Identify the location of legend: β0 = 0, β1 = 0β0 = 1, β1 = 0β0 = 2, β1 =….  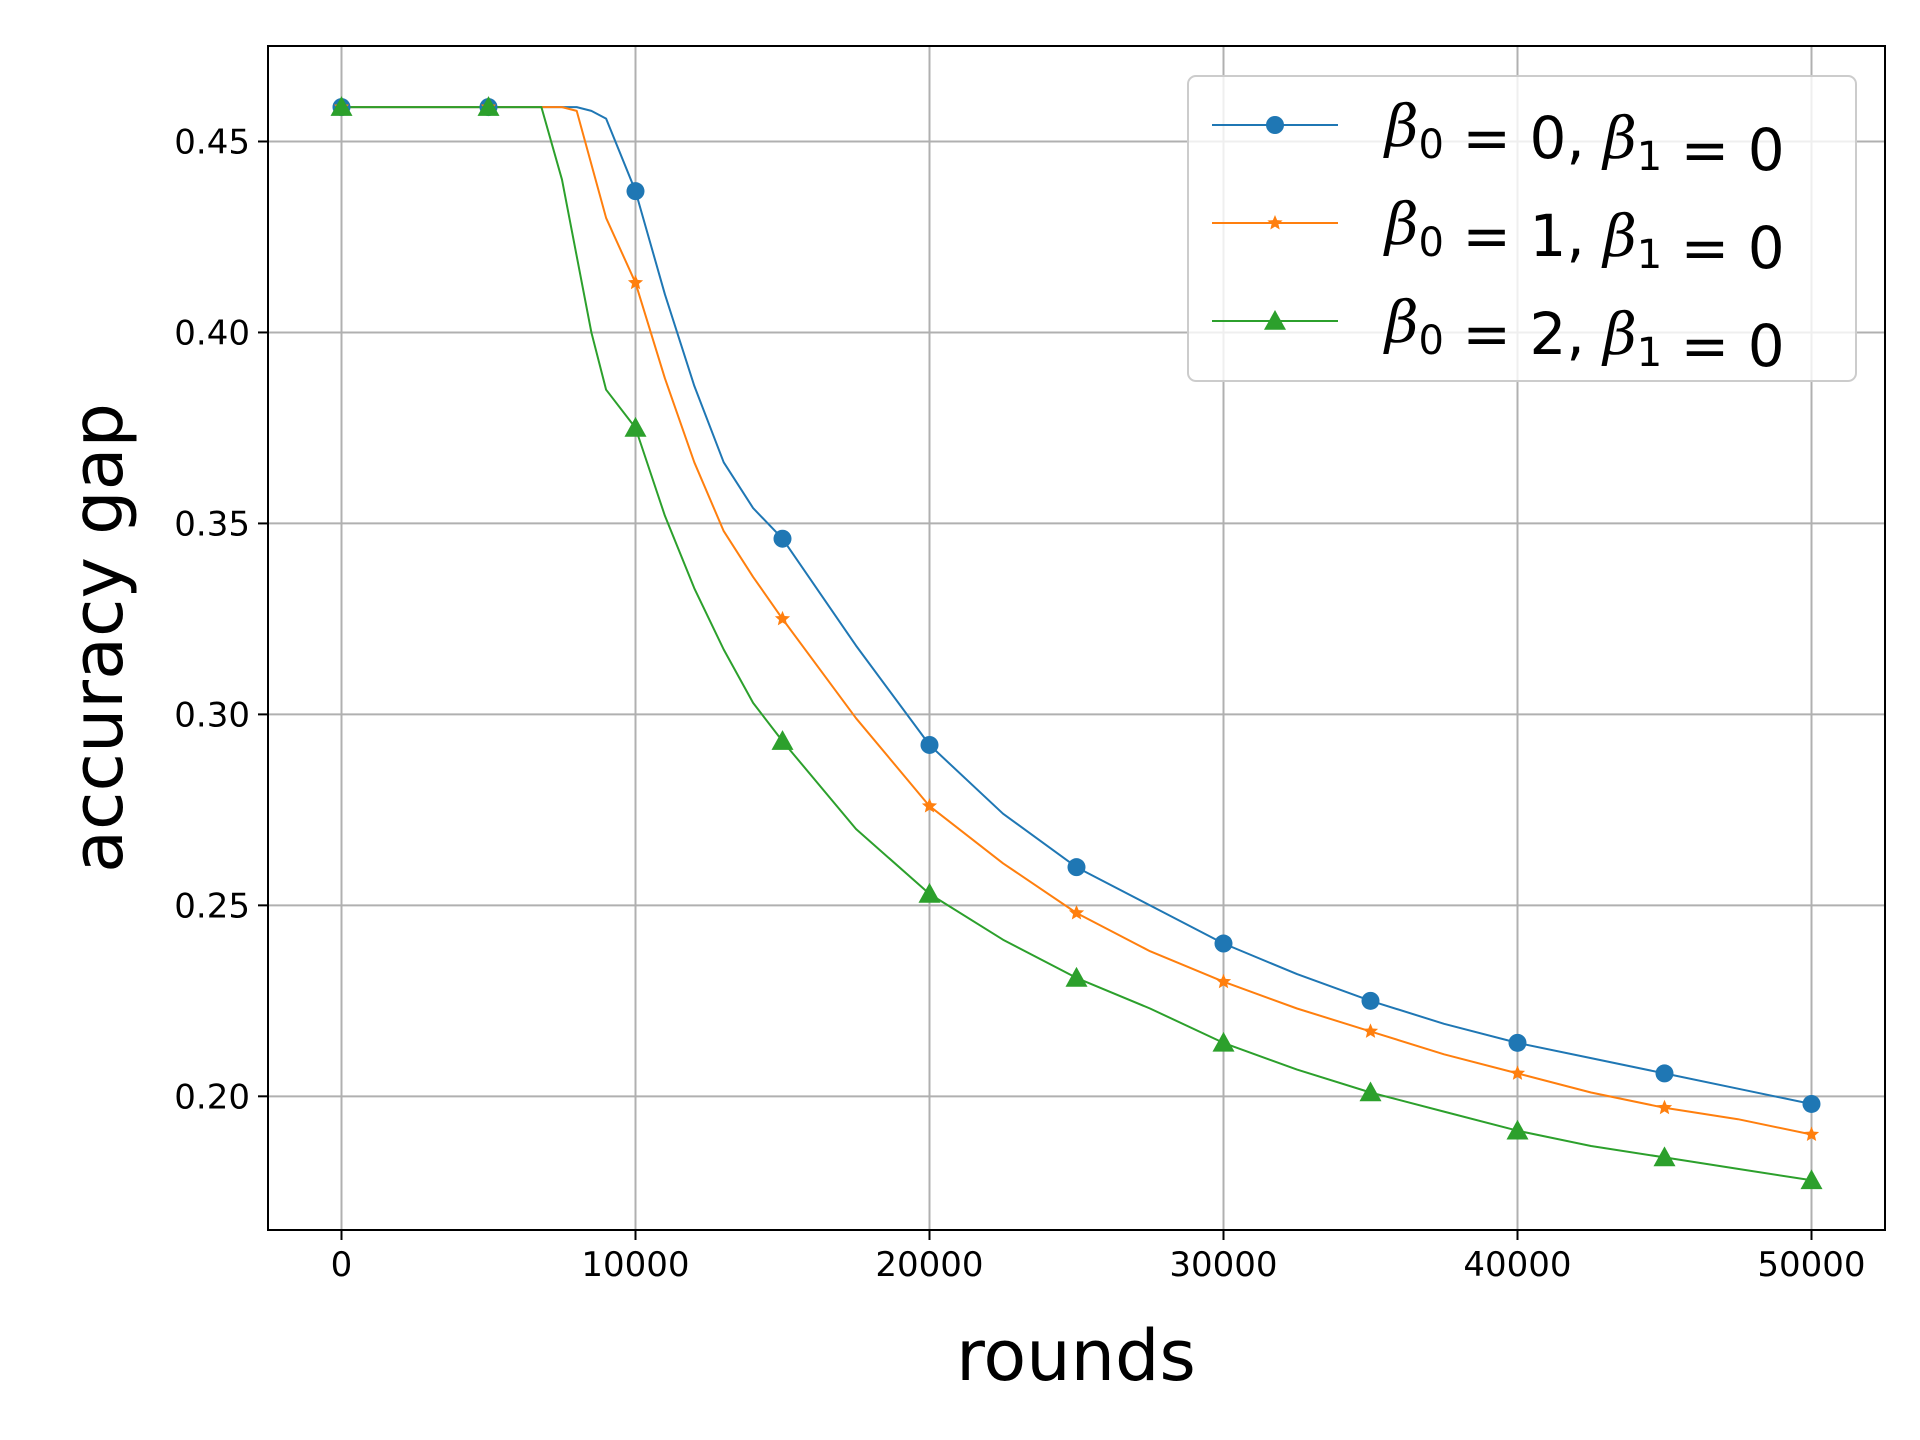
(1522, 228).